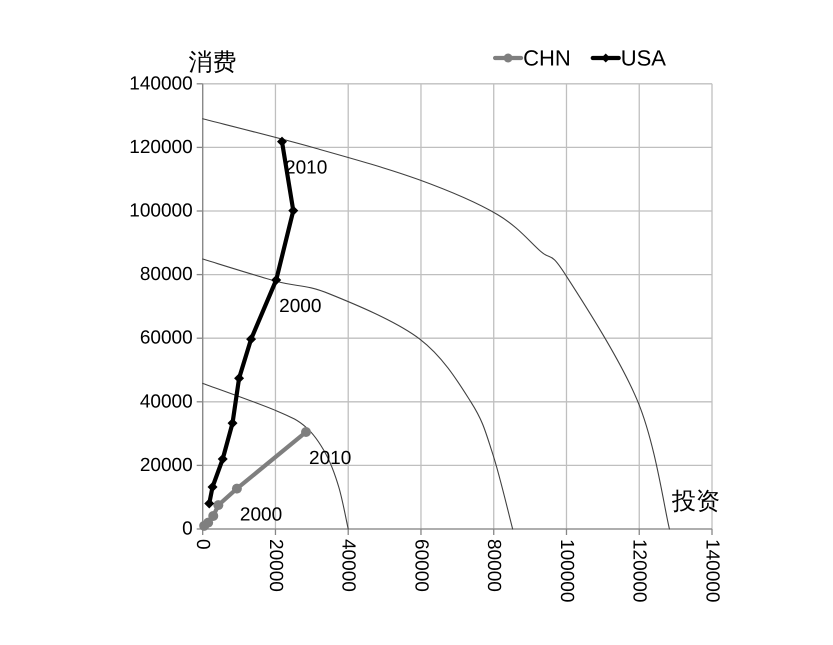  I want to click on x-tick-label: 60000, so click(421, 565).